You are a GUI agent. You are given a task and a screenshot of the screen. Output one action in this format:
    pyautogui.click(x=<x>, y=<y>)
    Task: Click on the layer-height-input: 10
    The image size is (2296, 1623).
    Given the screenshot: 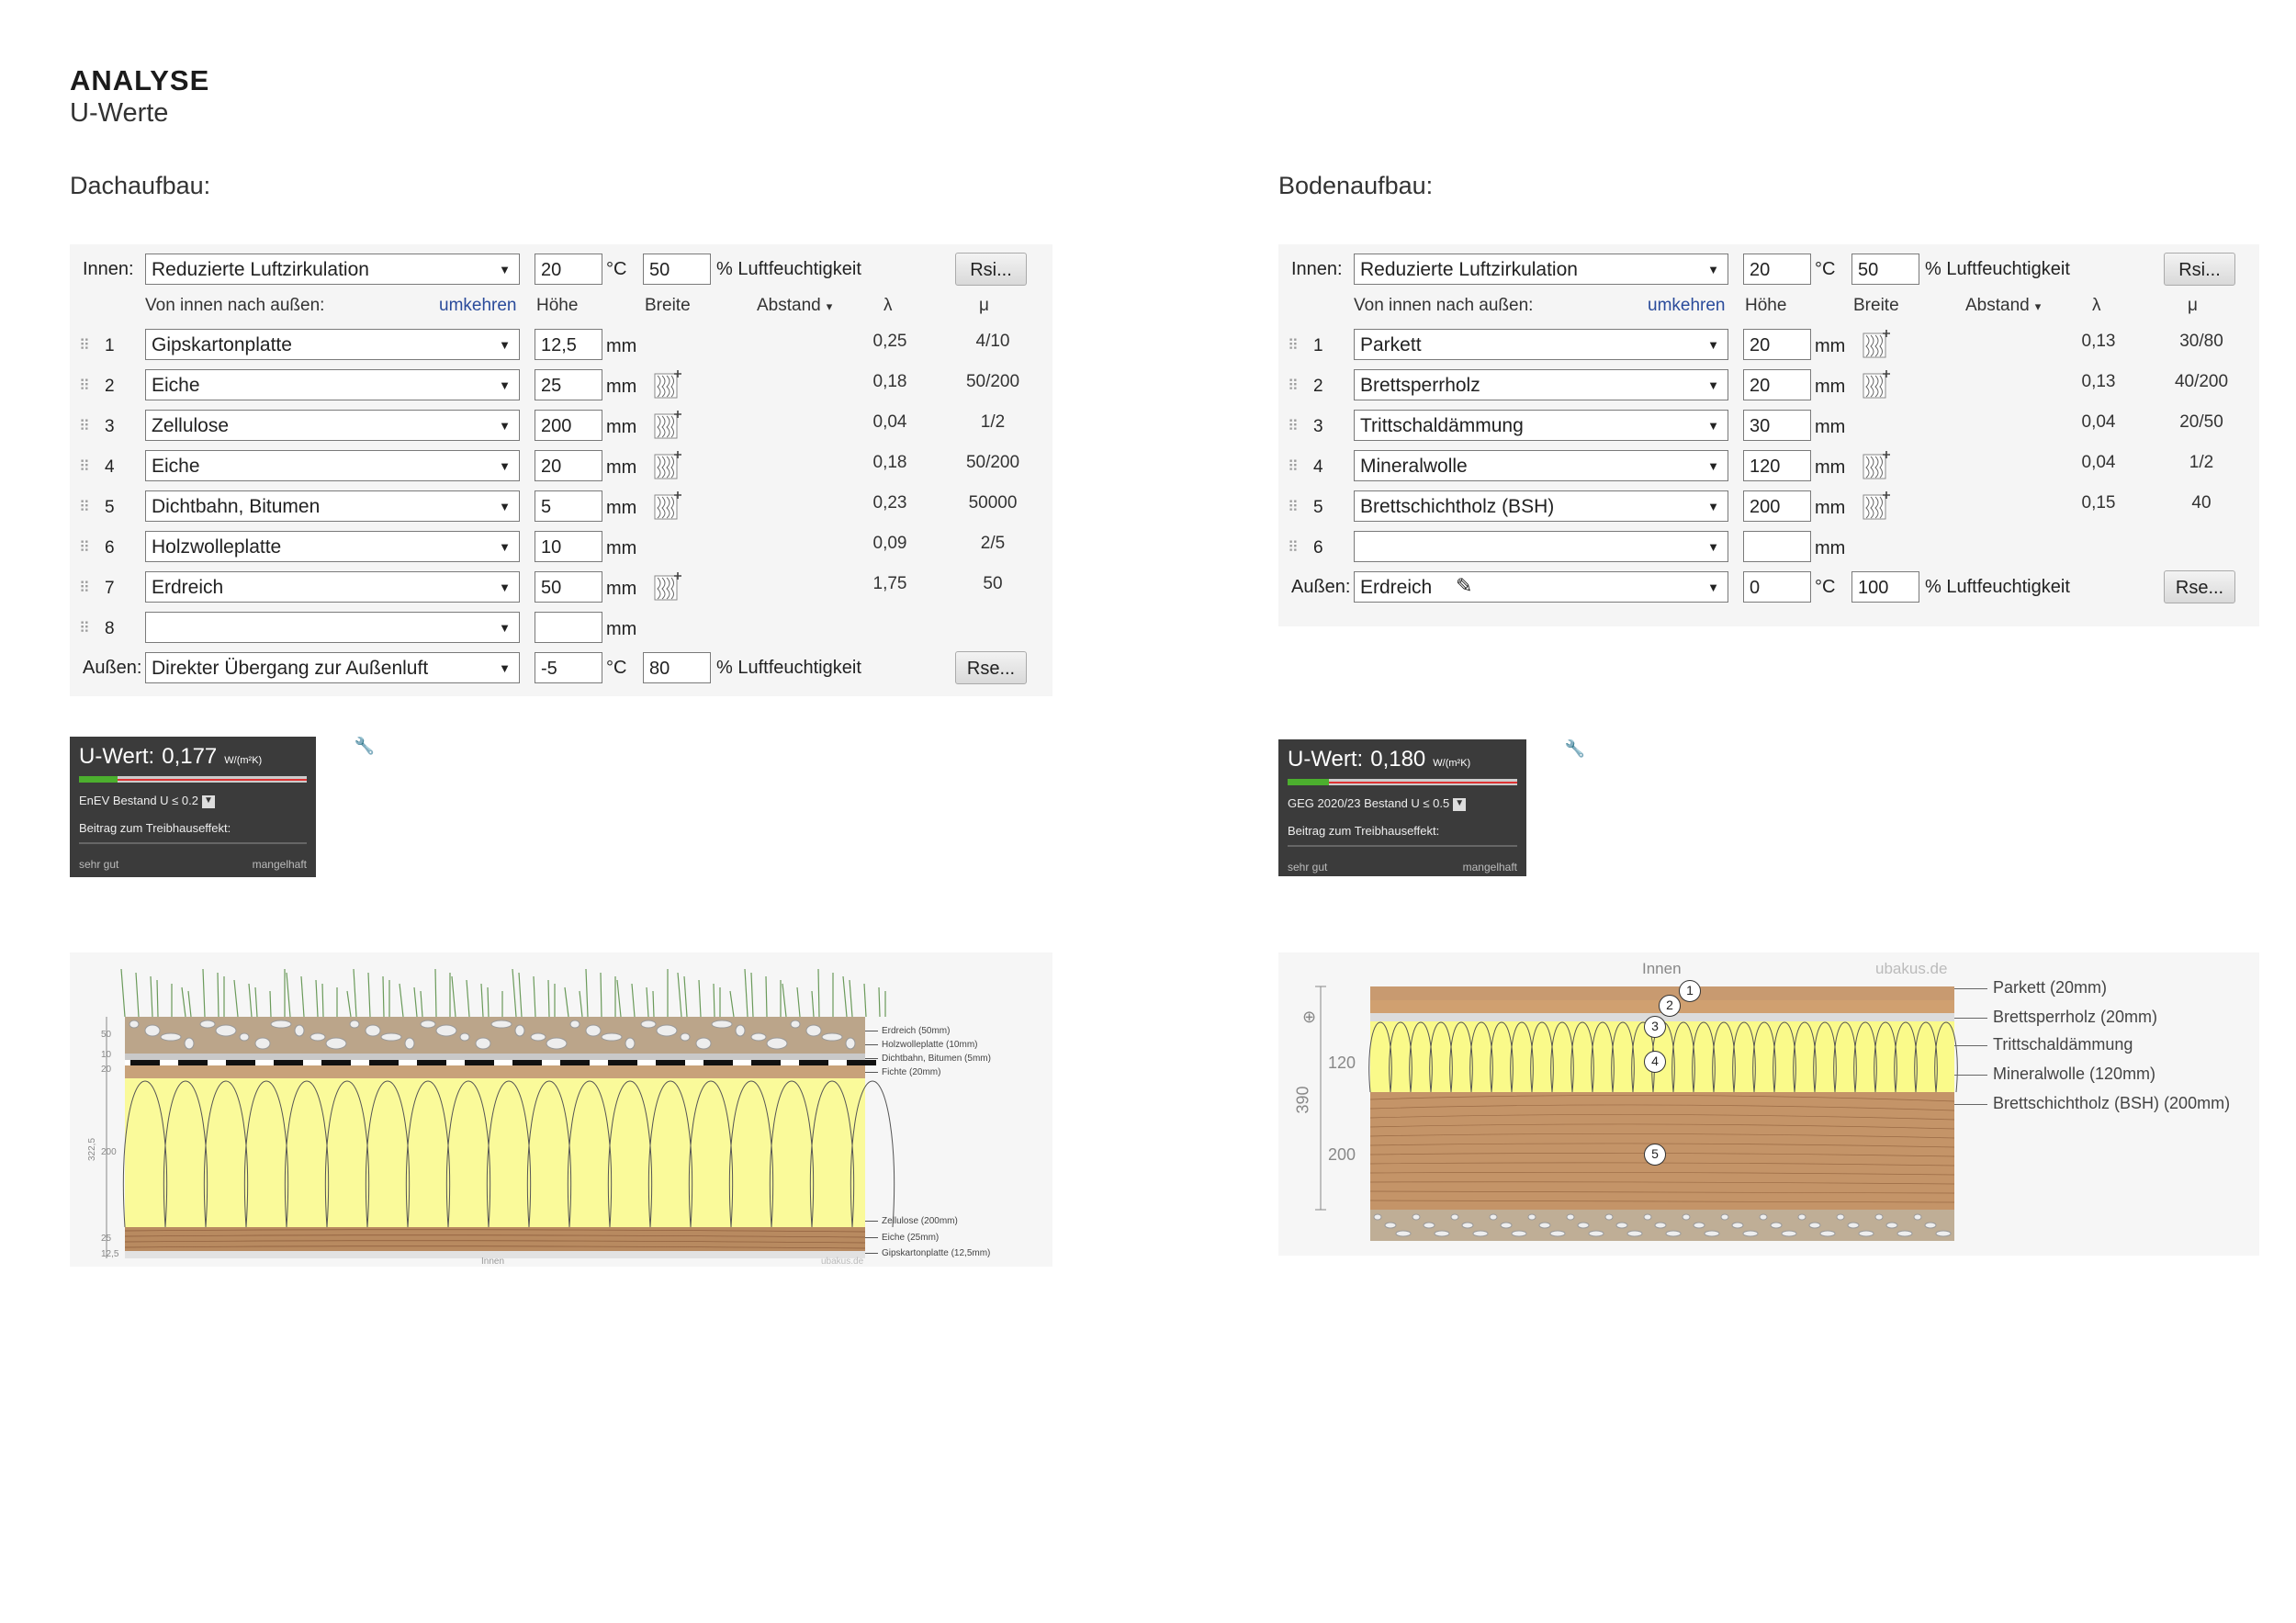 What is the action you would take?
    pyautogui.click(x=569, y=546)
    